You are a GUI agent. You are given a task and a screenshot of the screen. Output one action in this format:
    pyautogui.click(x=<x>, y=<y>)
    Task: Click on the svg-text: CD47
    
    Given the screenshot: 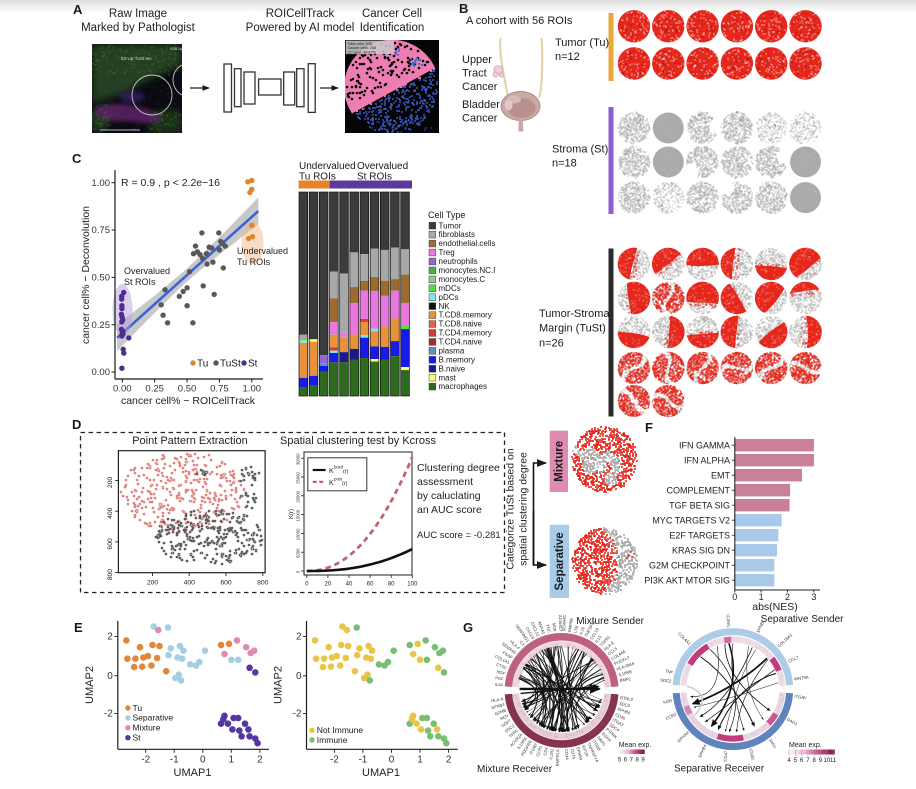 What is the action you would take?
    pyautogui.click(x=726, y=756)
    